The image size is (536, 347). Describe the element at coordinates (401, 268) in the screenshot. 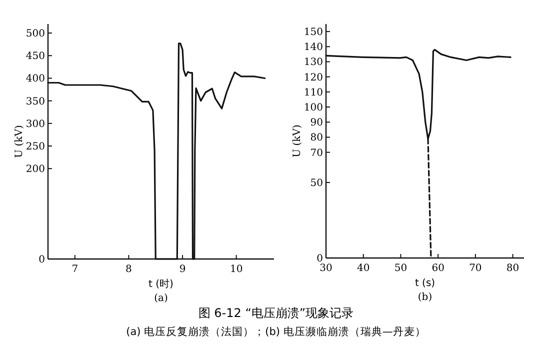

I see `x-tick-label: 50` at that location.